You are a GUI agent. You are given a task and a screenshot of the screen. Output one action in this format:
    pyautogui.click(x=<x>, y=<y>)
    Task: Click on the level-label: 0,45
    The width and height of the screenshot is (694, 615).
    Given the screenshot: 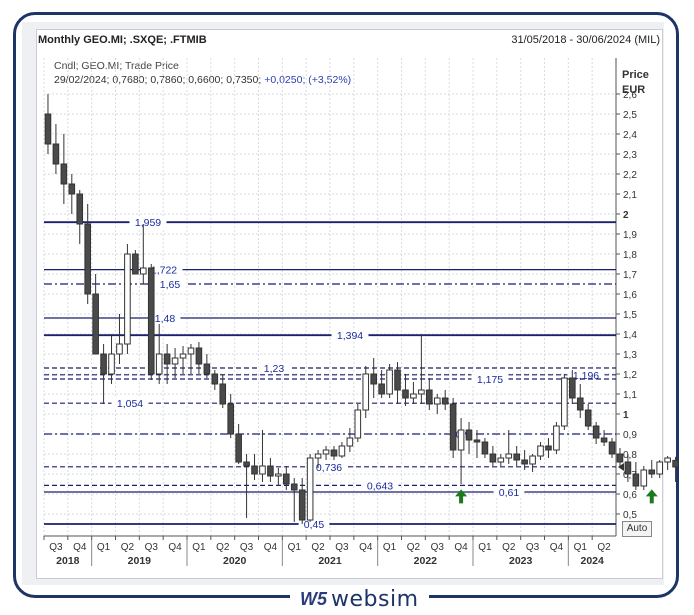 What is the action you would take?
    pyautogui.click(x=314, y=525)
    